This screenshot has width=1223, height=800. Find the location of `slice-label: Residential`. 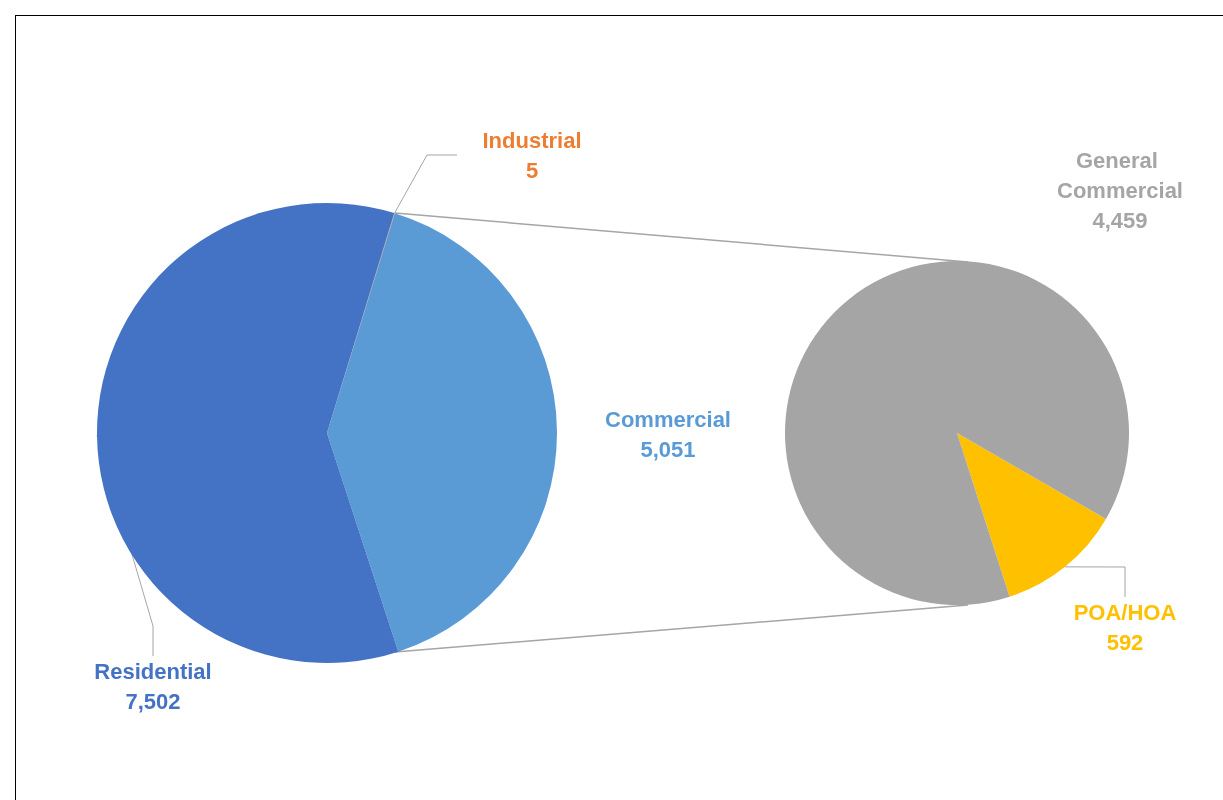

slice-label: Residential is located at coordinates (153, 671).